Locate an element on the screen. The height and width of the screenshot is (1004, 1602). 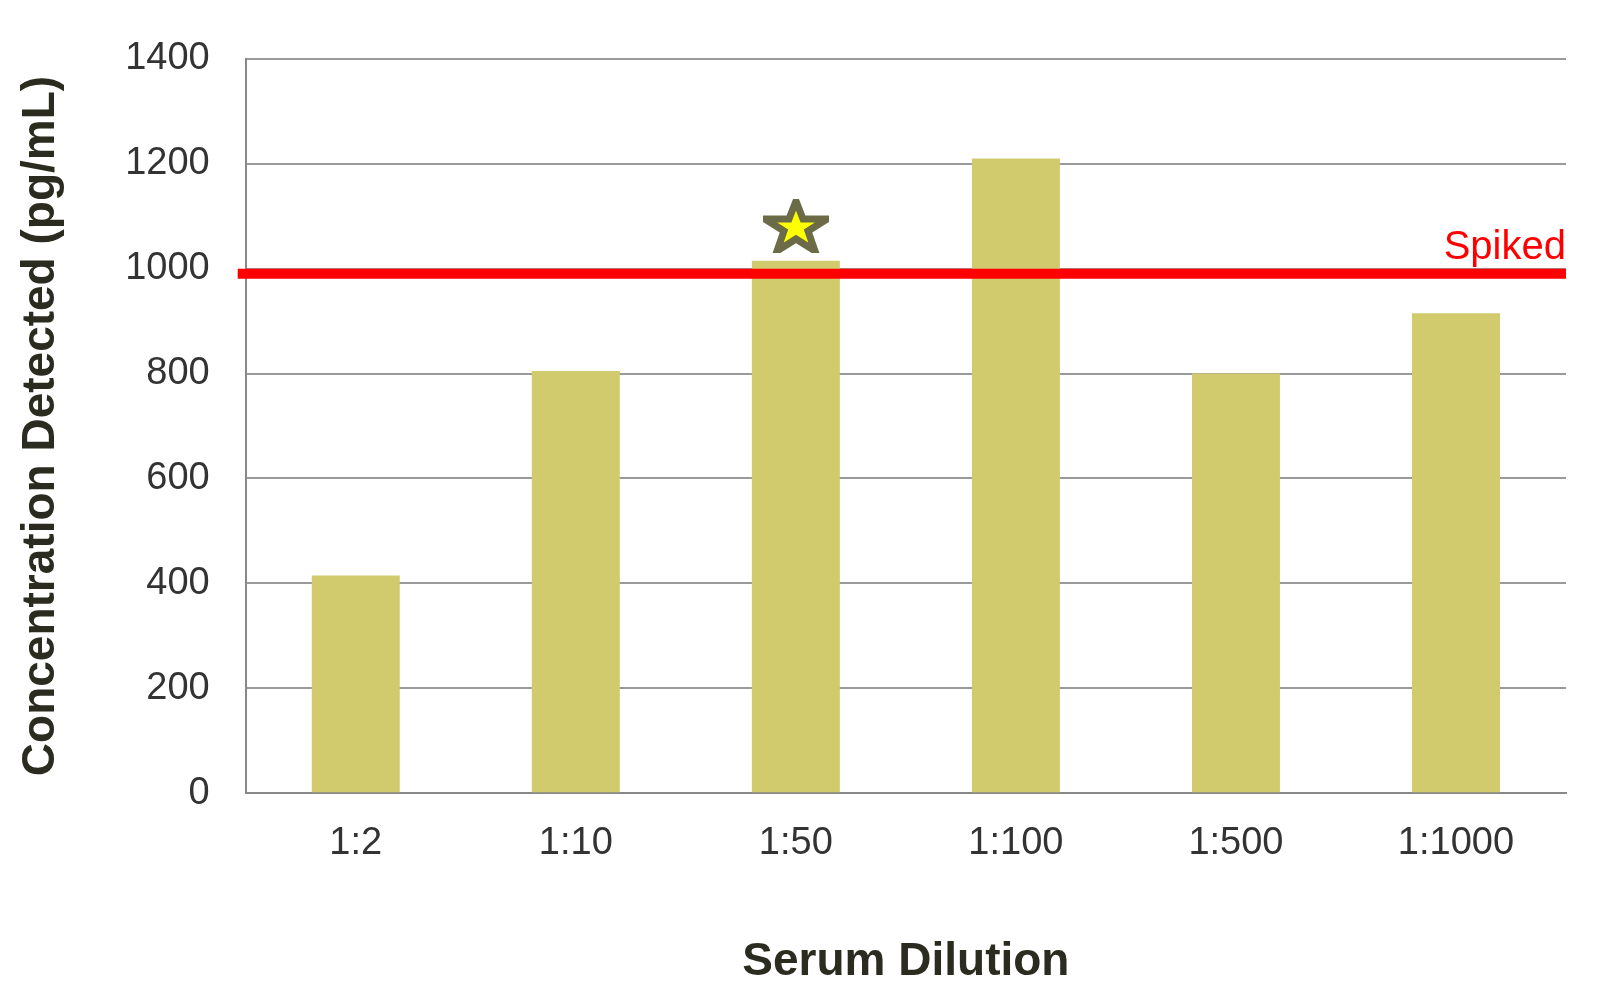
x-tick-label: 1:1000 is located at coordinates (1456, 841).